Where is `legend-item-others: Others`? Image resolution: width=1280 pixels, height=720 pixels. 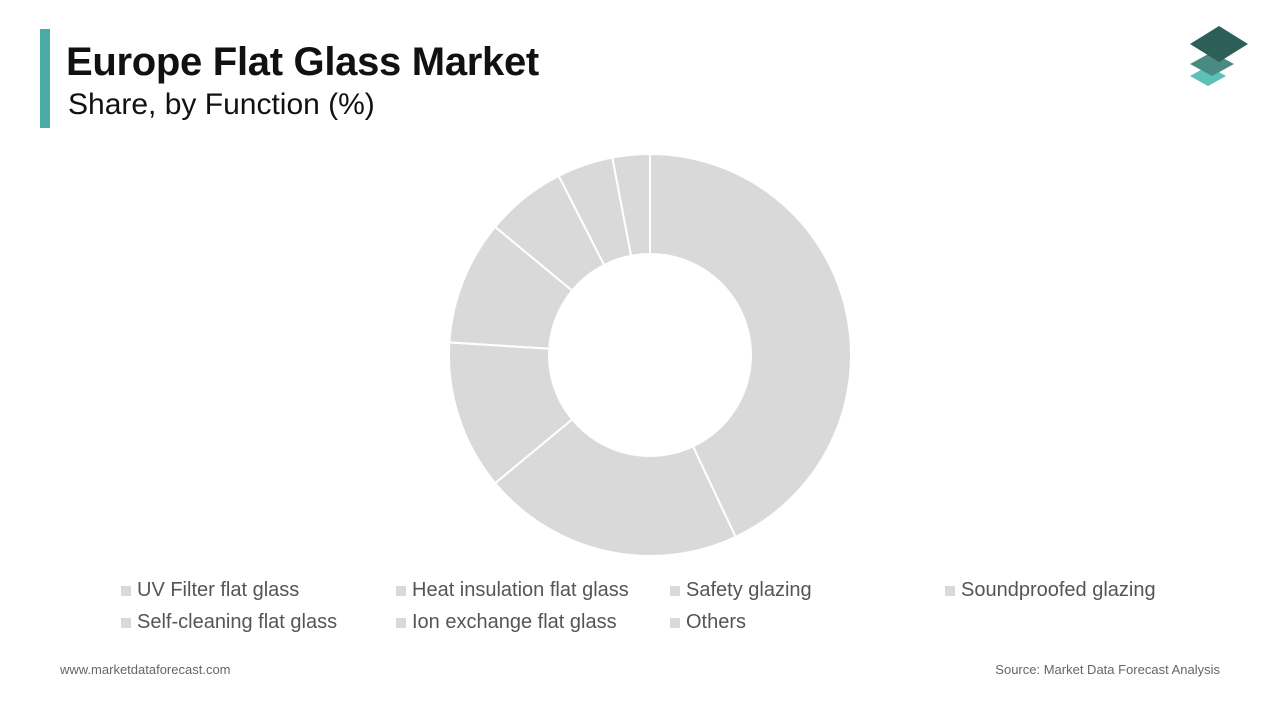
legend-item-others: Others is located at coordinates (708, 622).